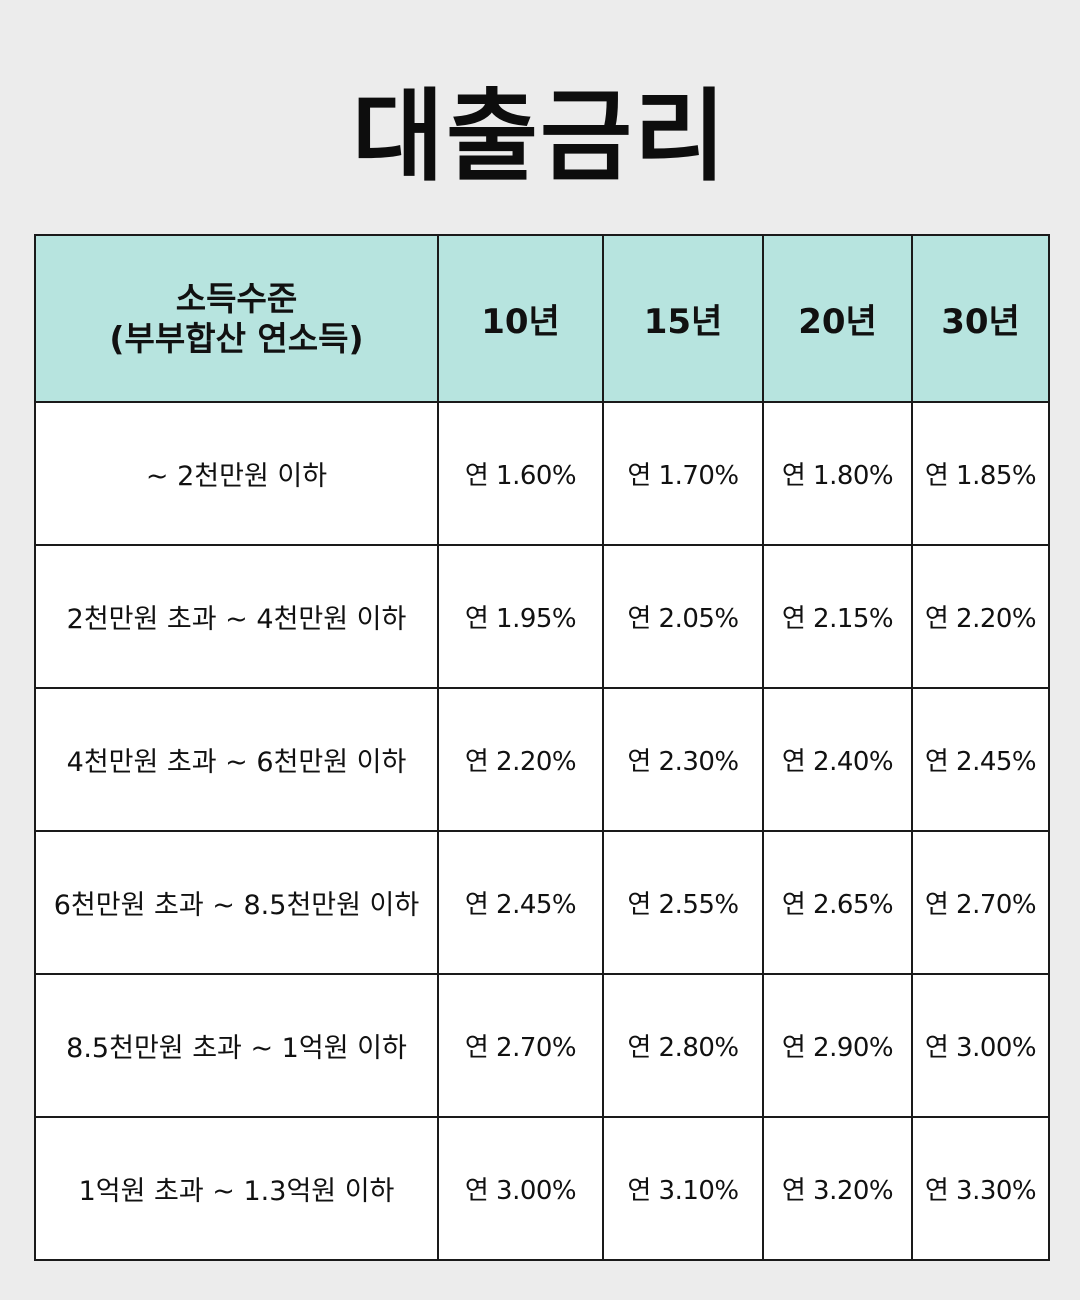 The height and width of the screenshot is (1300, 1080). Describe the element at coordinates (683, 1188) in the screenshot. I see `rate-cell: 연 3.10%` at that location.